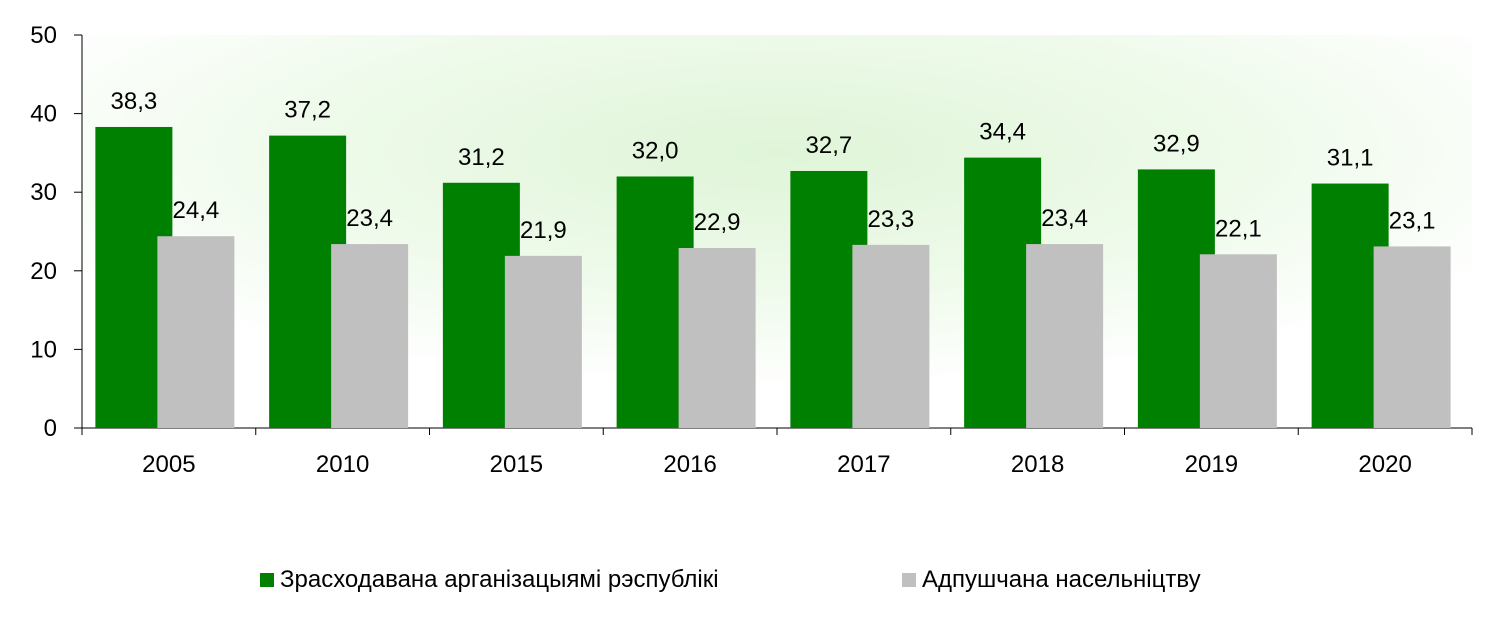 Image resolution: width=1496 pixels, height=631 pixels. I want to click on data-label-series-1: 32,7, so click(829, 145).